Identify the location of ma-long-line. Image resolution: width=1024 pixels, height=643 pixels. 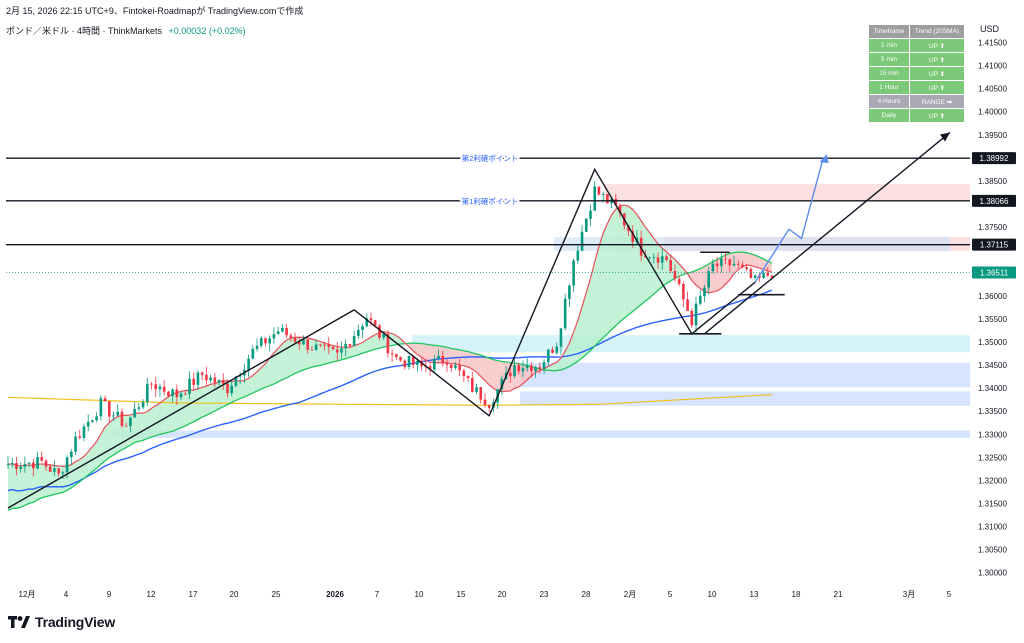
(390, 400).